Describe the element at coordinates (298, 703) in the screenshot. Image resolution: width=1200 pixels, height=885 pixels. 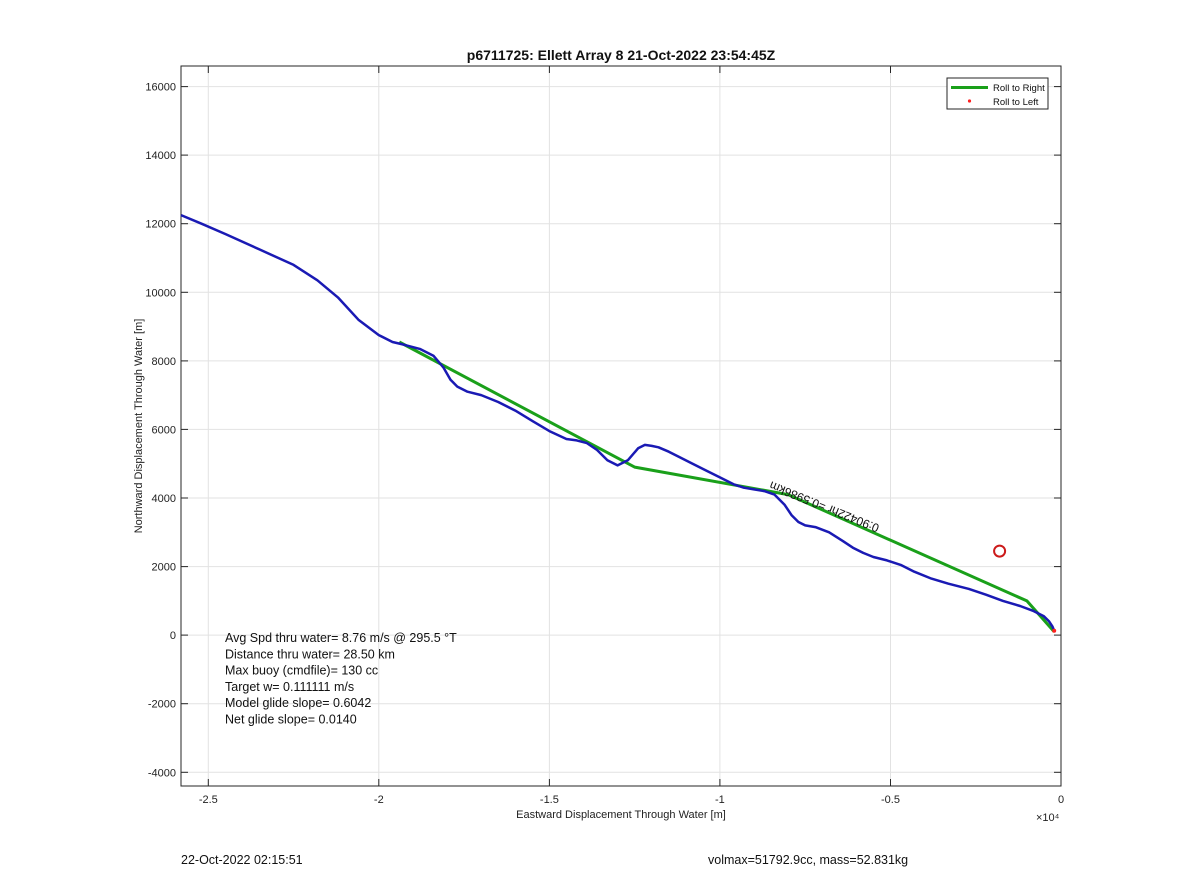
I see `stats-annotation-line: Model glide slope= 0.6042` at that location.